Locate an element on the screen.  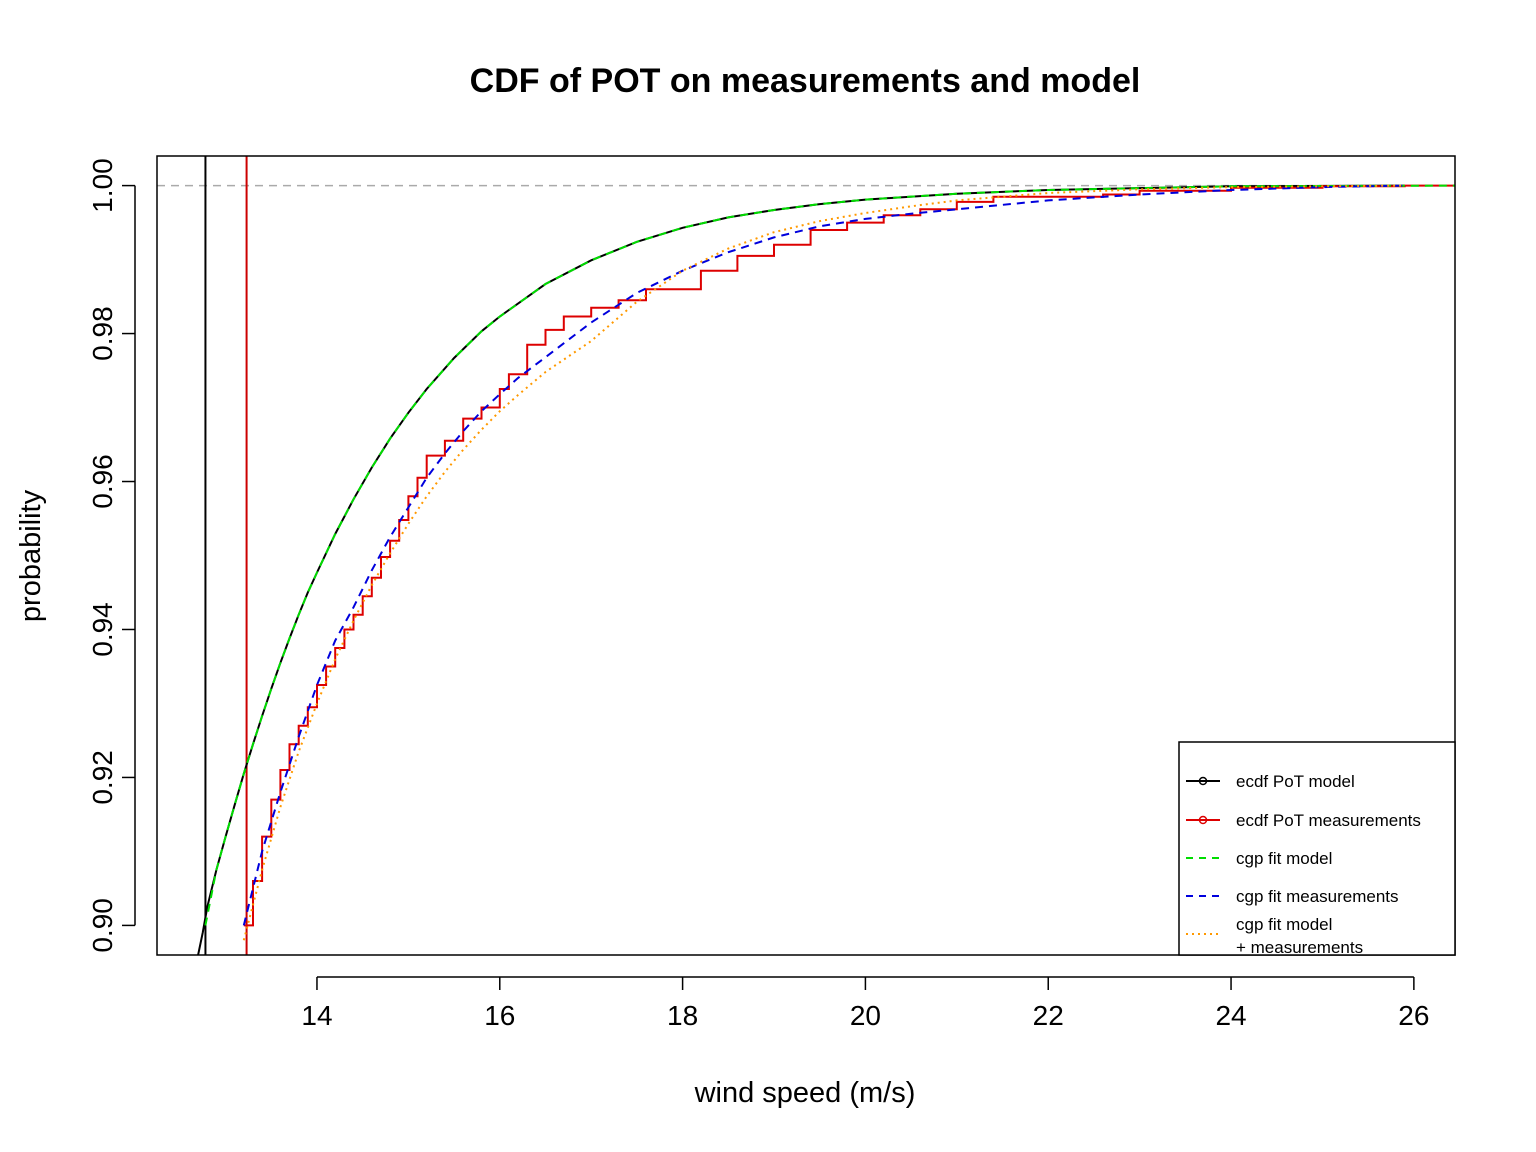
x-tick-label-3: 20 is located at coordinates (865, 1015).